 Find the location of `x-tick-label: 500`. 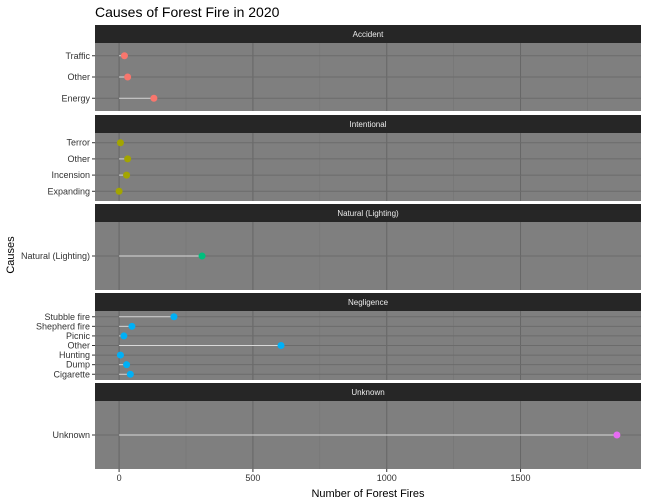

x-tick-label: 500 is located at coordinates (252, 478).